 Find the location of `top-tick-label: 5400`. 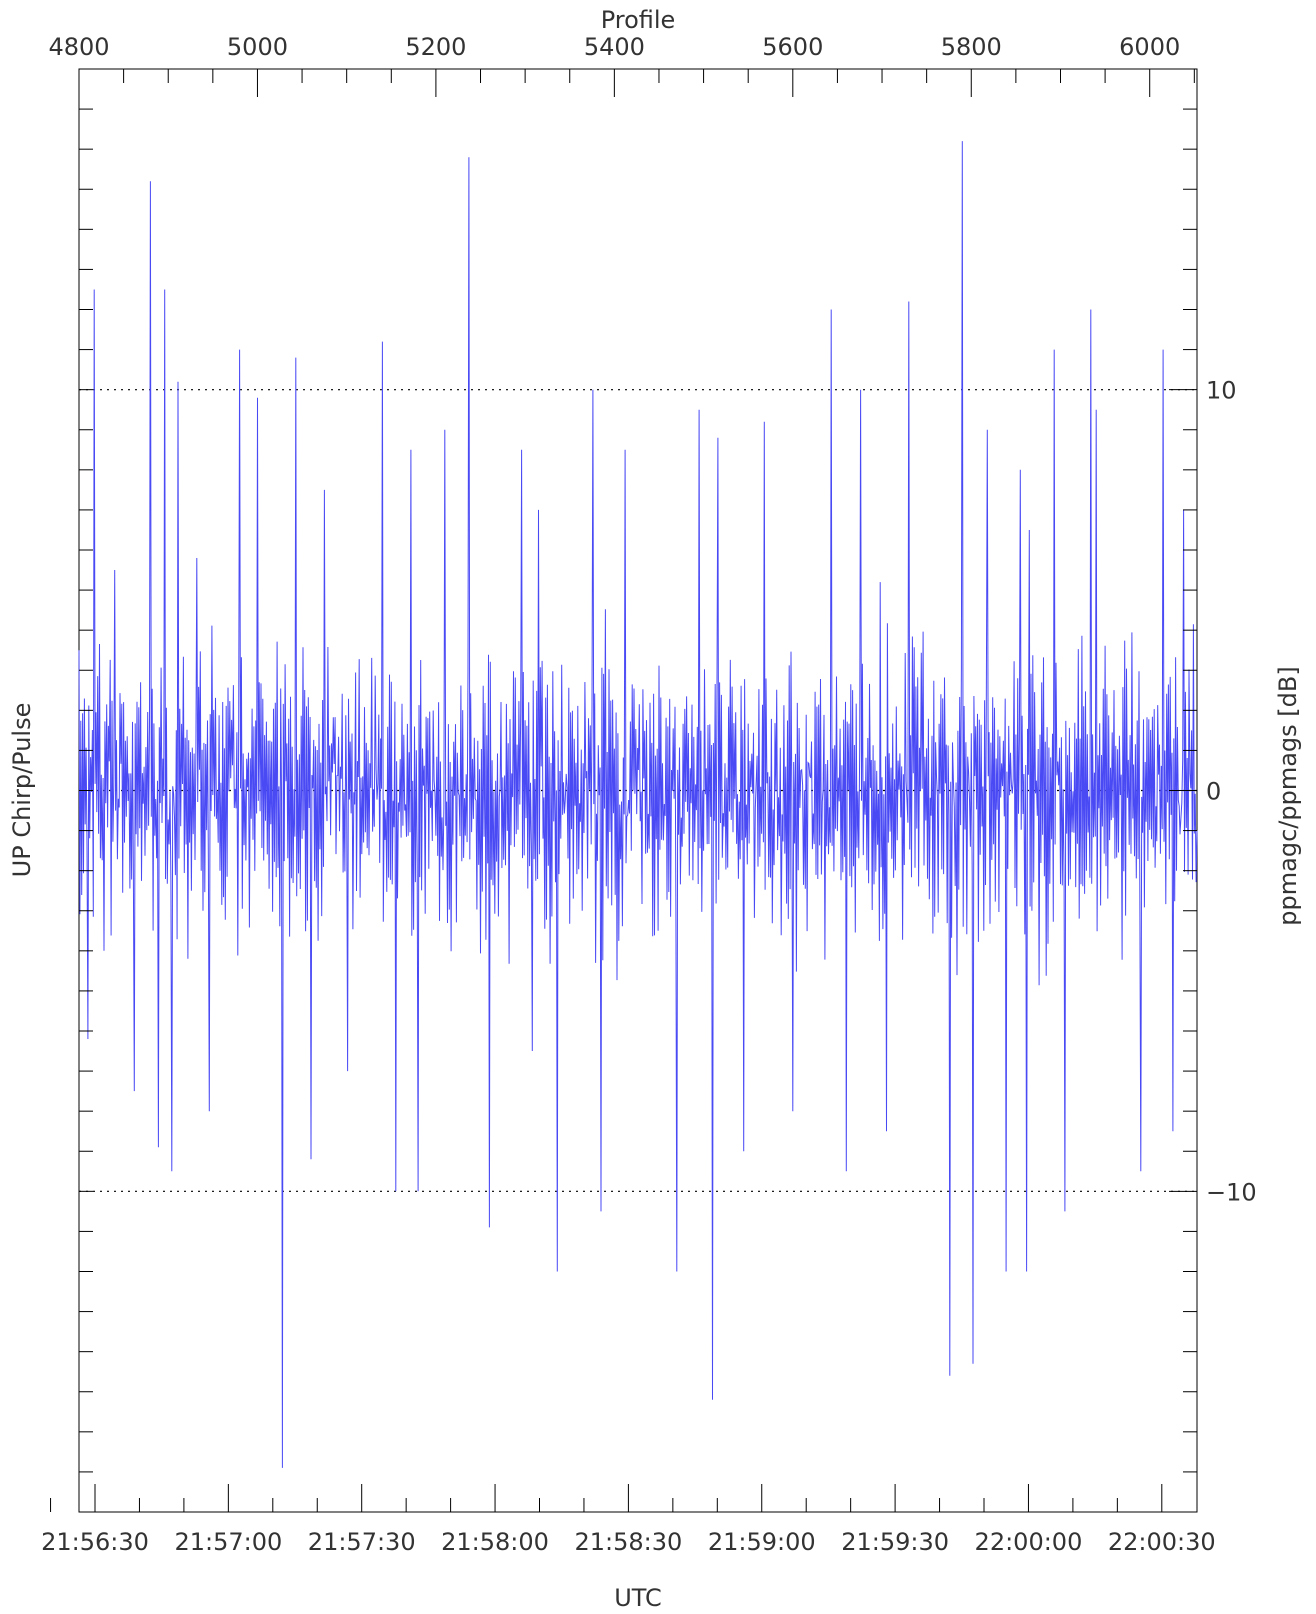

top-tick-label: 5400 is located at coordinates (614, 47).